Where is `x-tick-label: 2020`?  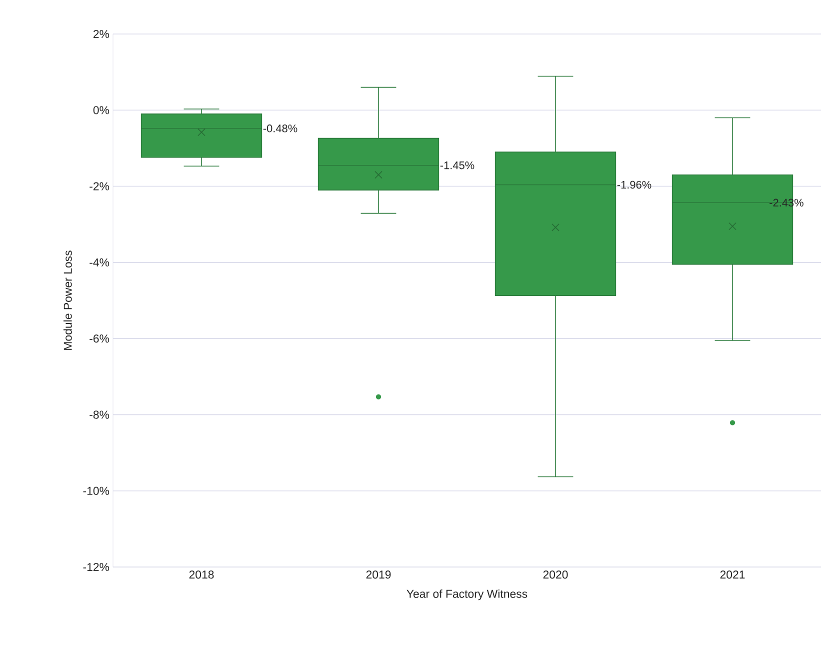 x-tick-label: 2020 is located at coordinates (555, 574).